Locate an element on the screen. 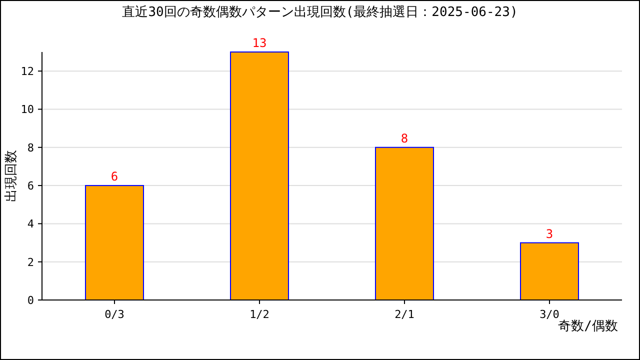 This screenshot has height=360, width=640. y-tick-label: 10 is located at coordinates (27, 109).